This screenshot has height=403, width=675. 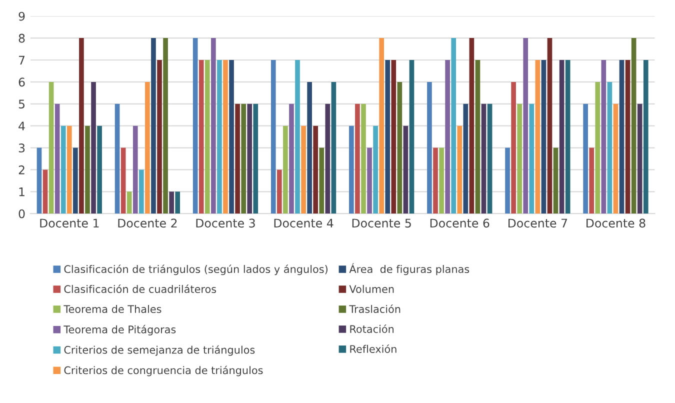 What do you see at coordinates (372, 328) in the screenshot?
I see `legend-label: Rotación` at bounding box center [372, 328].